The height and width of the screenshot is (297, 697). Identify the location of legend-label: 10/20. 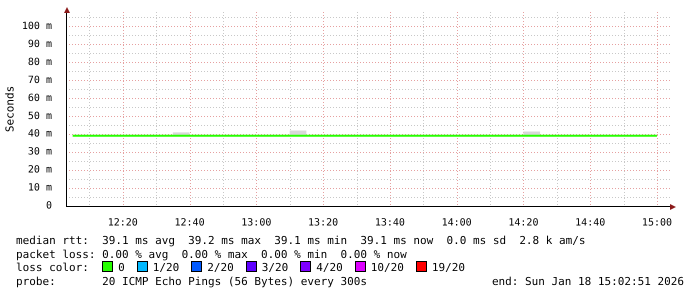
(387, 267).